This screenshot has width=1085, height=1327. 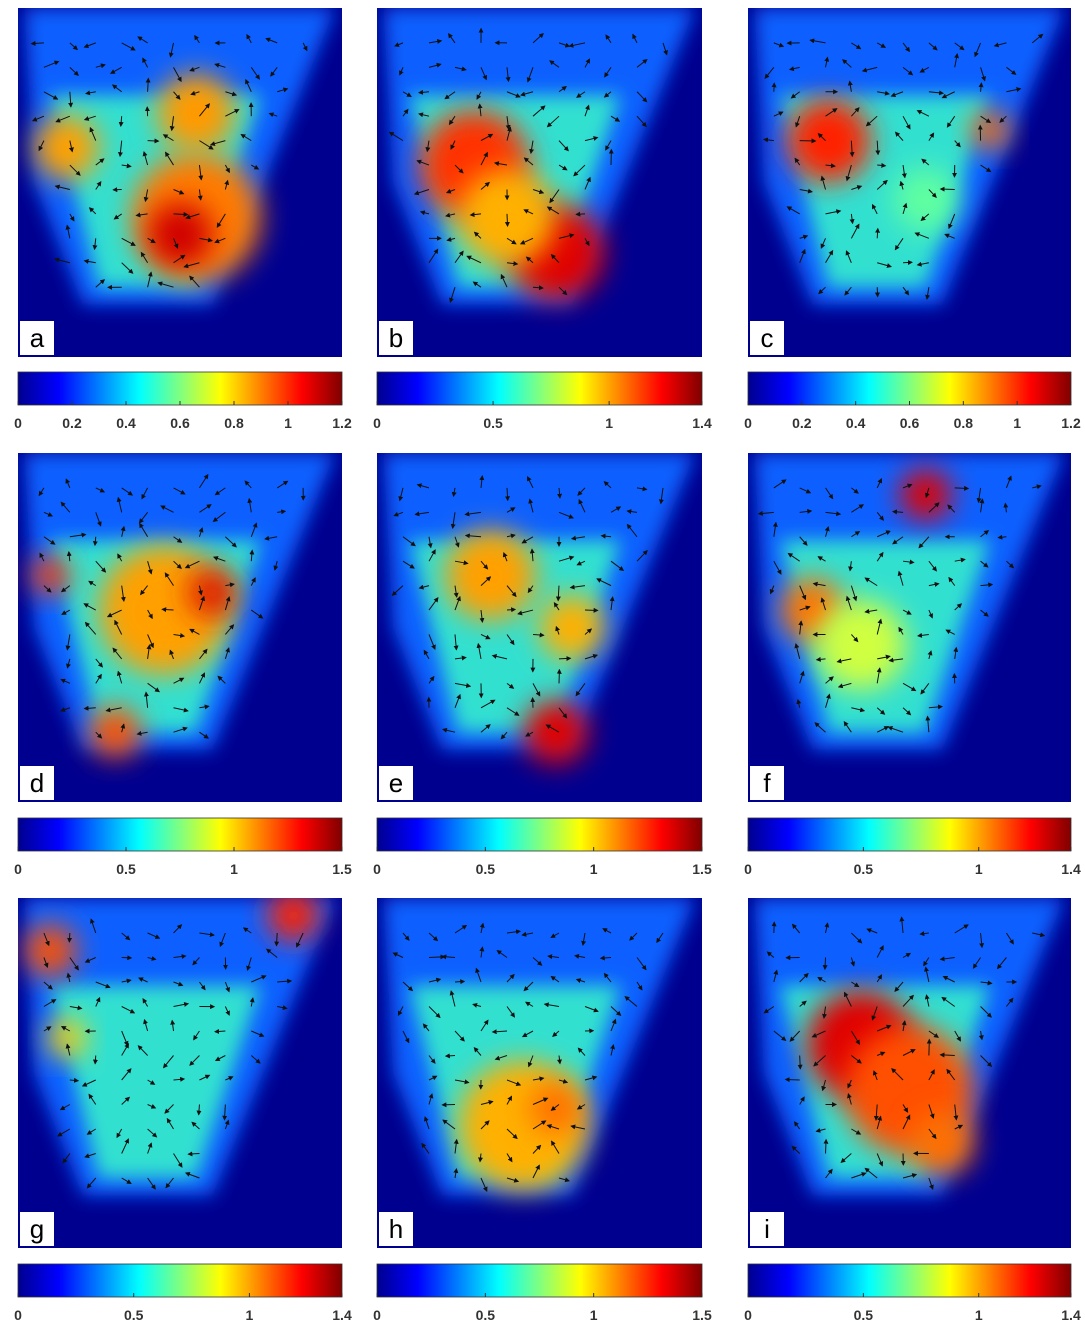 What do you see at coordinates (183, 1110) in the screenshot?
I see `panel: g 0 0.5 1 1.4` at bounding box center [183, 1110].